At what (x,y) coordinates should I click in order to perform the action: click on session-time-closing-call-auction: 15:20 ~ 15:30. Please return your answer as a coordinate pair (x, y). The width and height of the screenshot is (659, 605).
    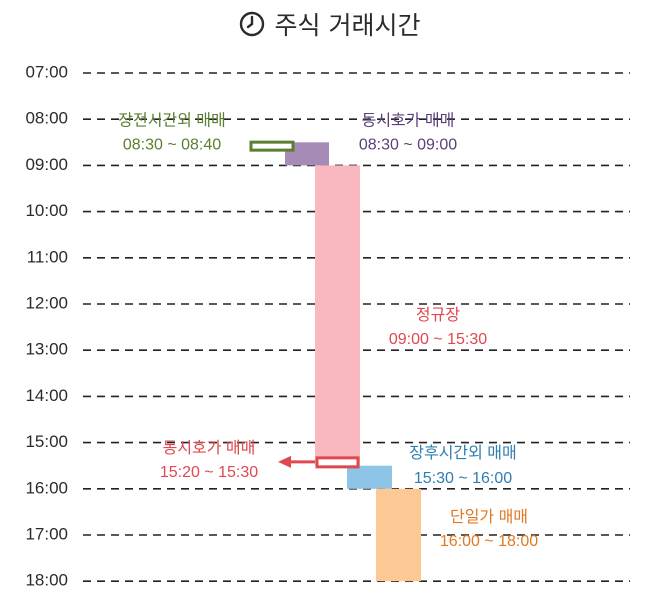
    Looking at the image, I should click on (209, 472).